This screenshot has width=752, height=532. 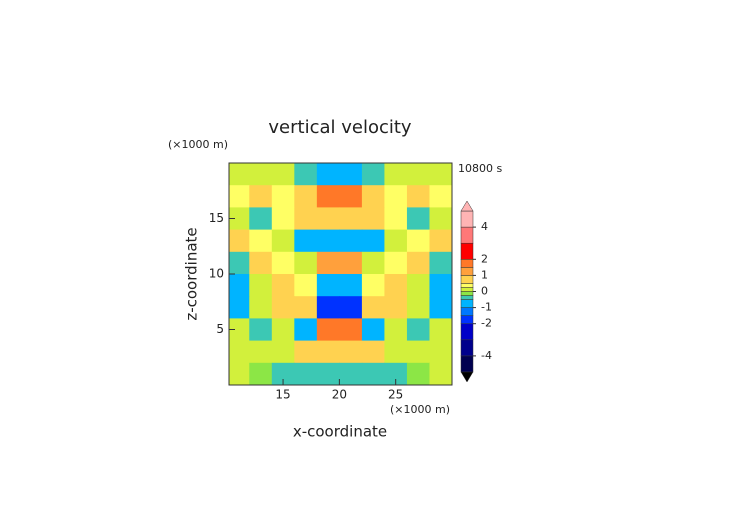 What do you see at coordinates (467, 377) in the screenshot?
I see `colorbar-under` at bounding box center [467, 377].